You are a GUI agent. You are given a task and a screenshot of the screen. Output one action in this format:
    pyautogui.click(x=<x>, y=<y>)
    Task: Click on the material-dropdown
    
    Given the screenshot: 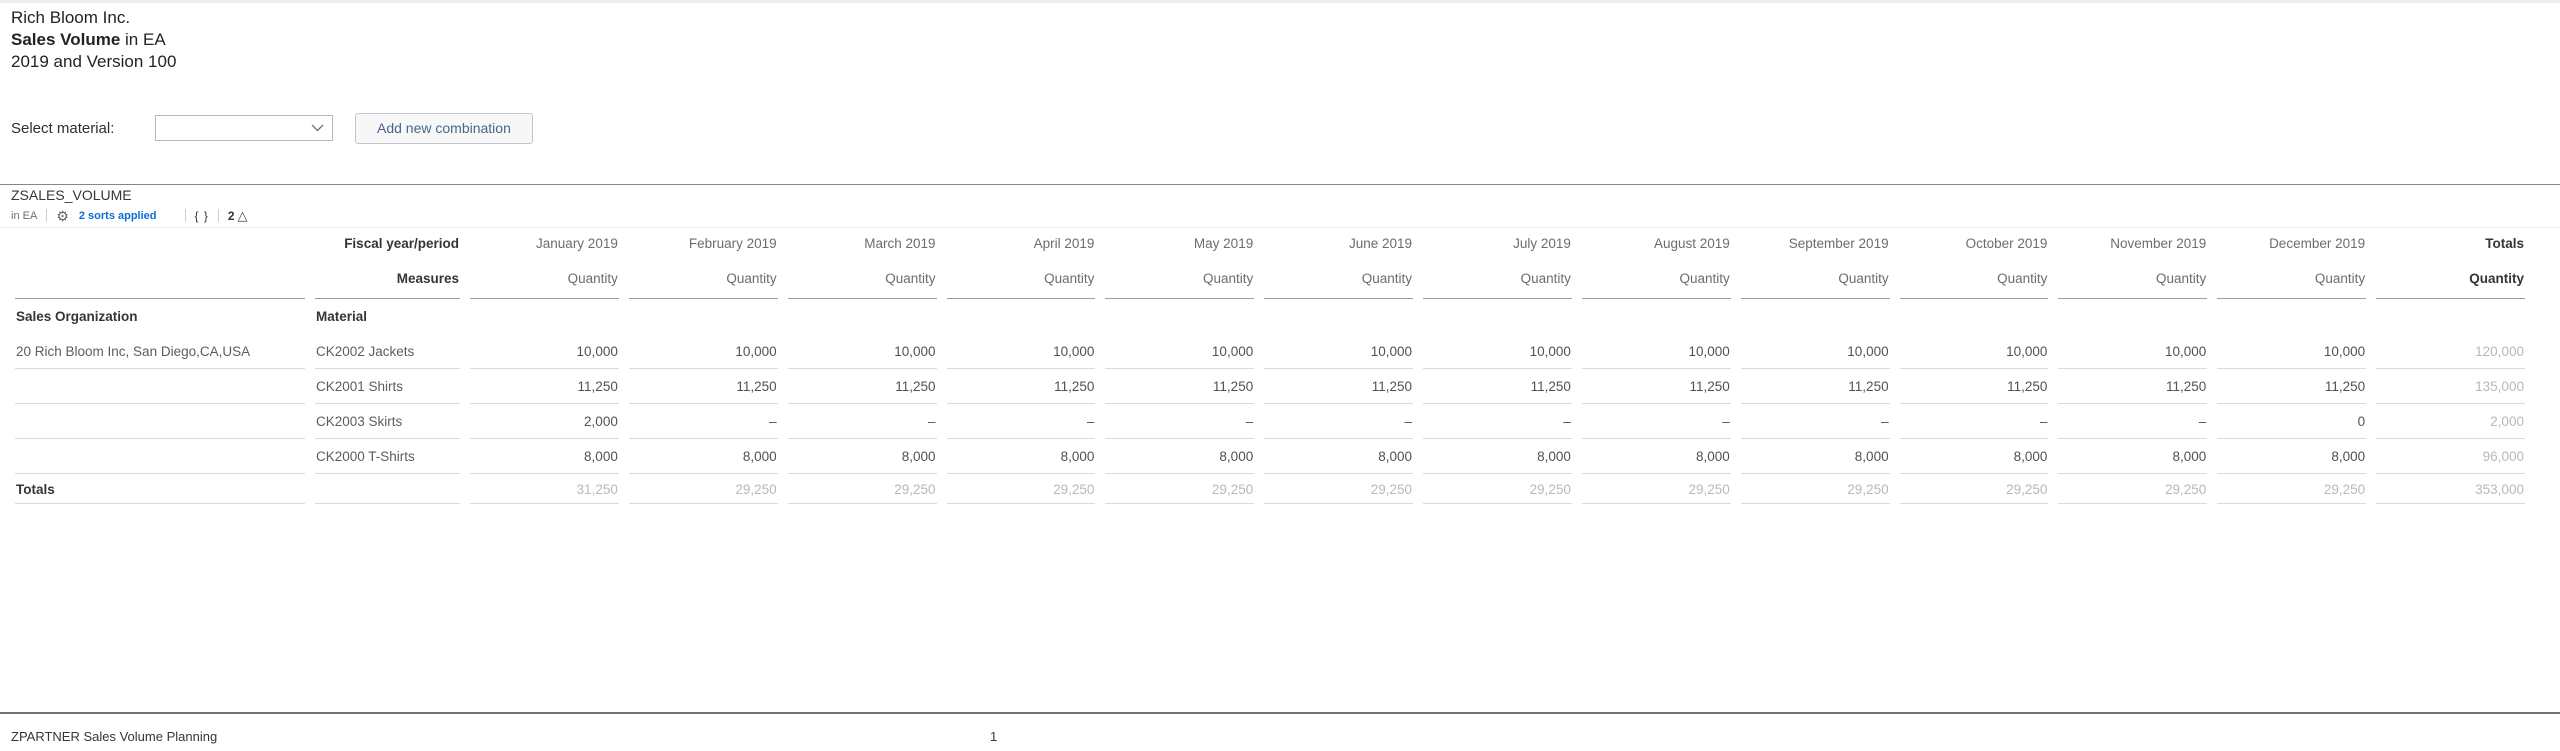 What is the action you would take?
    pyautogui.click(x=244, y=128)
    